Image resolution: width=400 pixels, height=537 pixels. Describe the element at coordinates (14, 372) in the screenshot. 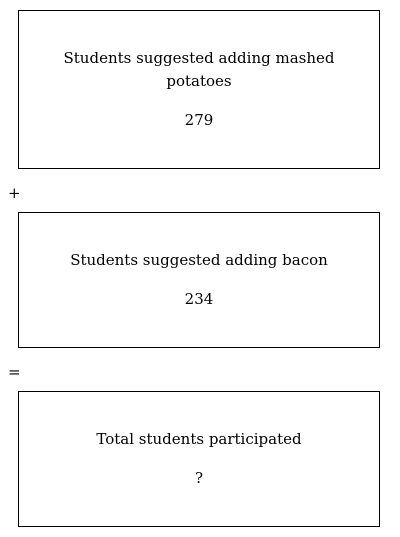

I see `equals-operator: =` at that location.